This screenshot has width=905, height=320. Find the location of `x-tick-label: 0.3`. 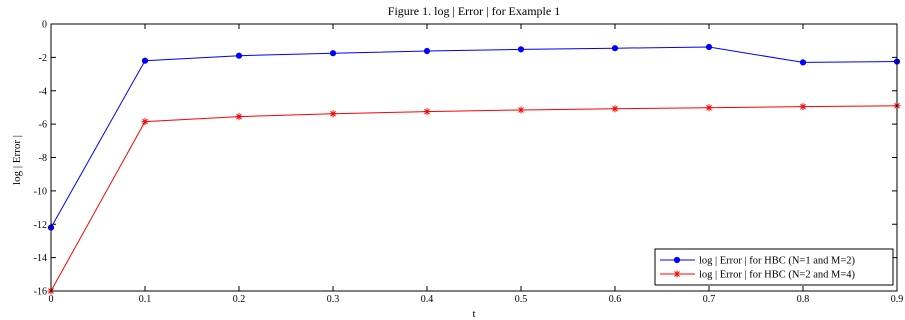

x-tick-label: 0.3 is located at coordinates (333, 299).